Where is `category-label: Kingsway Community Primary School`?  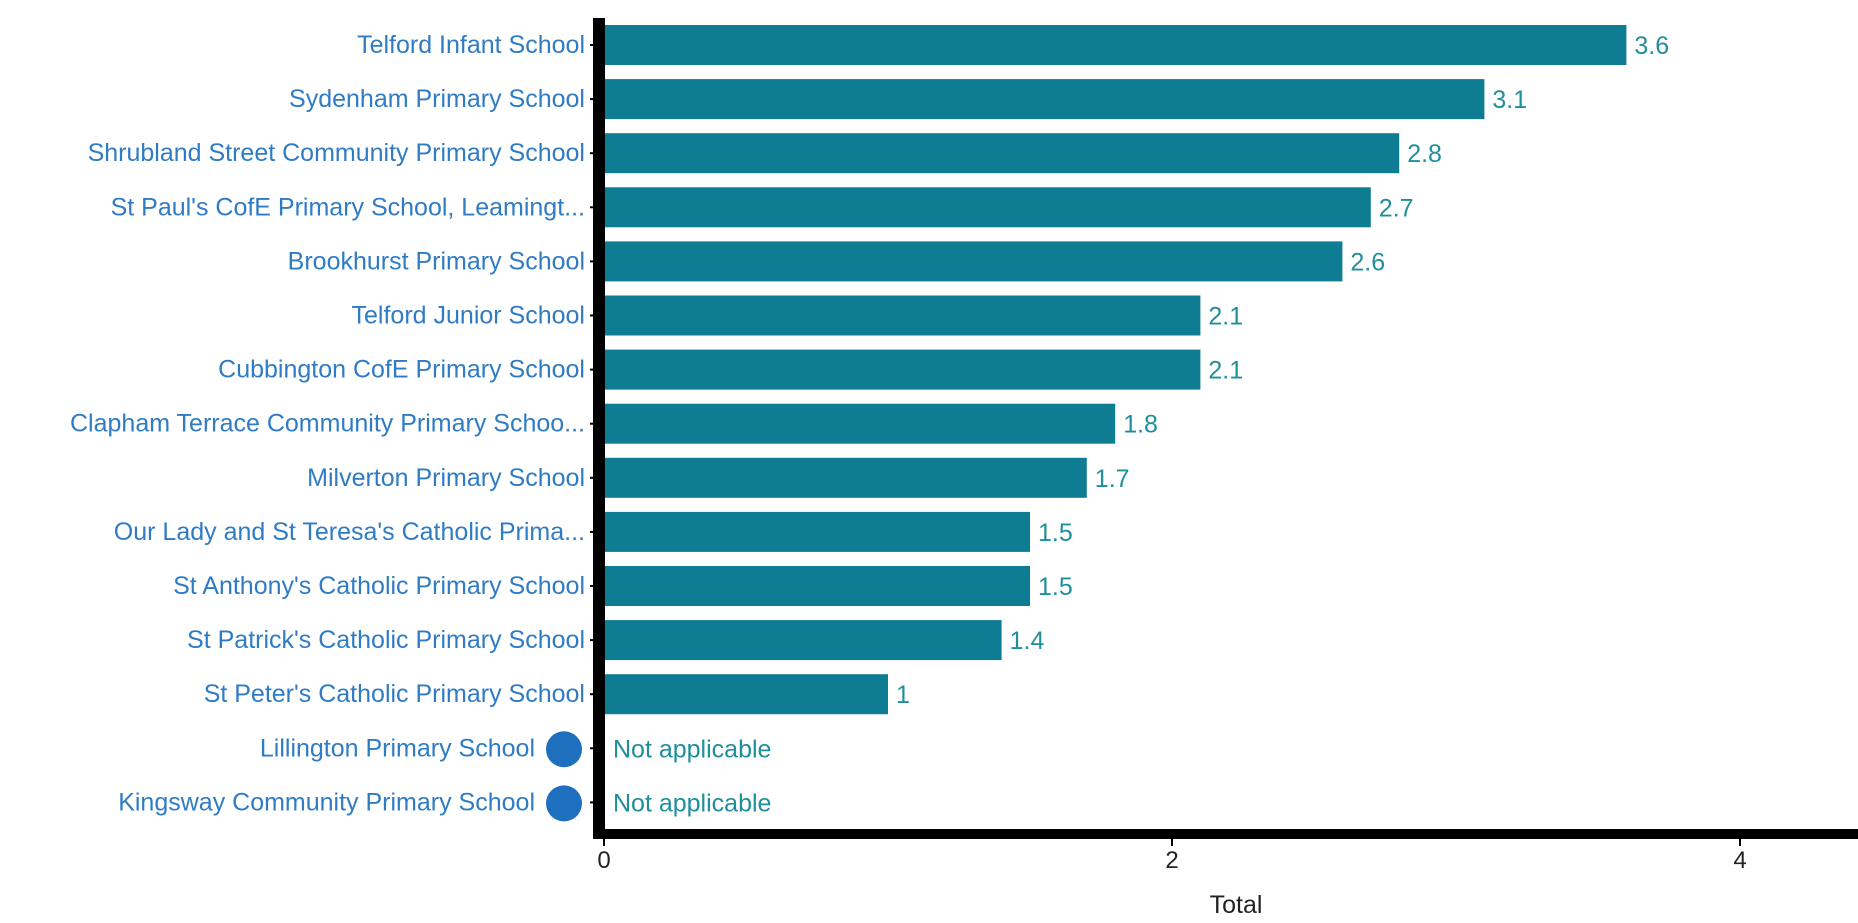 category-label: Kingsway Community Primary School is located at coordinates (326, 802).